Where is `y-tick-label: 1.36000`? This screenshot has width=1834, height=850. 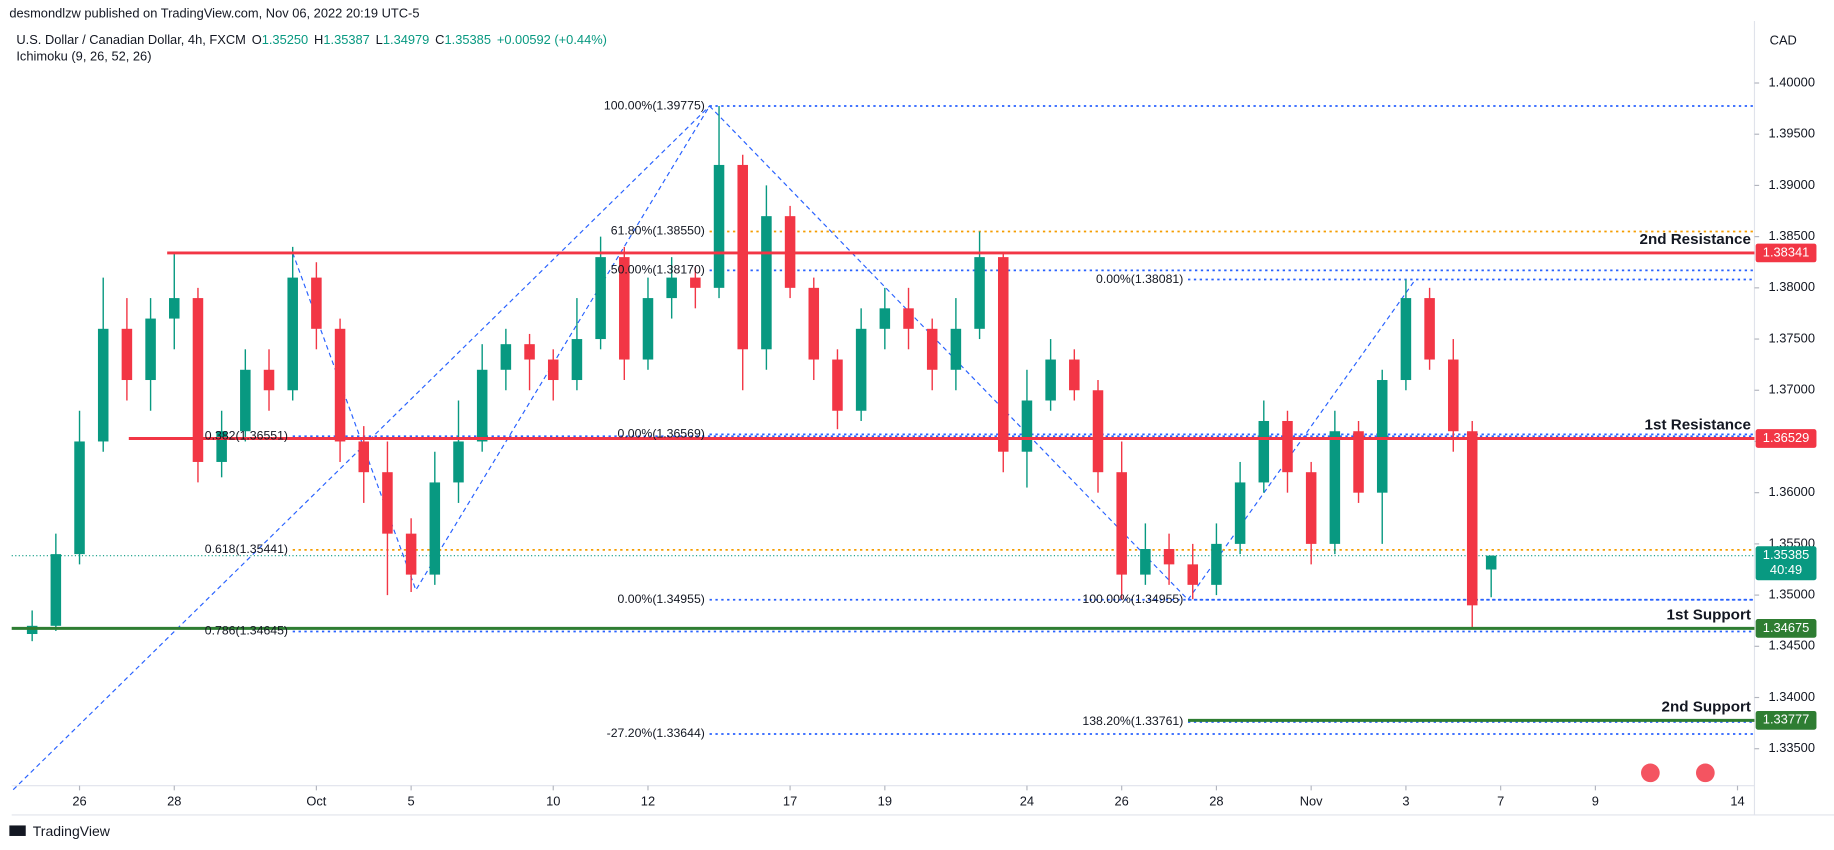
y-tick-label: 1.36000 is located at coordinates (1792, 491).